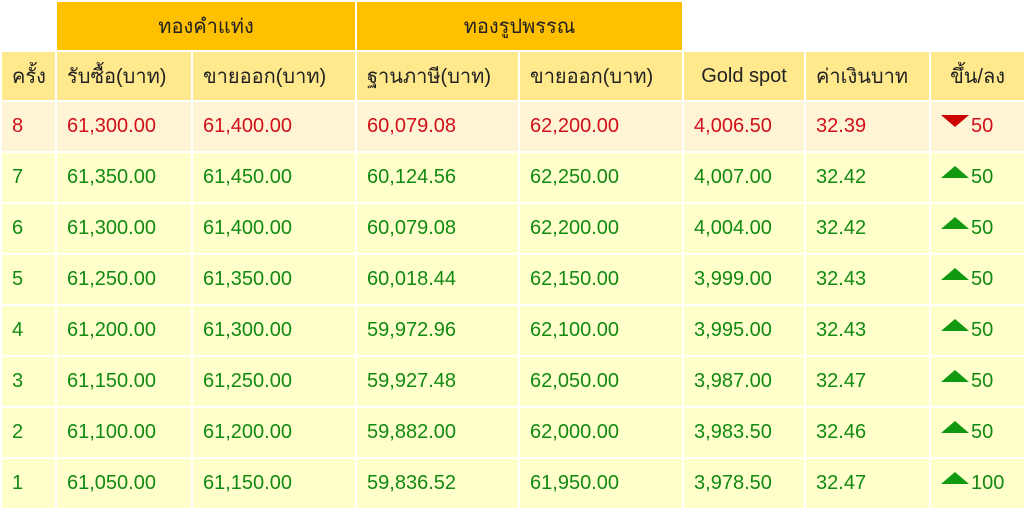 The image size is (1024, 514). I want to click on change-value: 100, so click(988, 483).